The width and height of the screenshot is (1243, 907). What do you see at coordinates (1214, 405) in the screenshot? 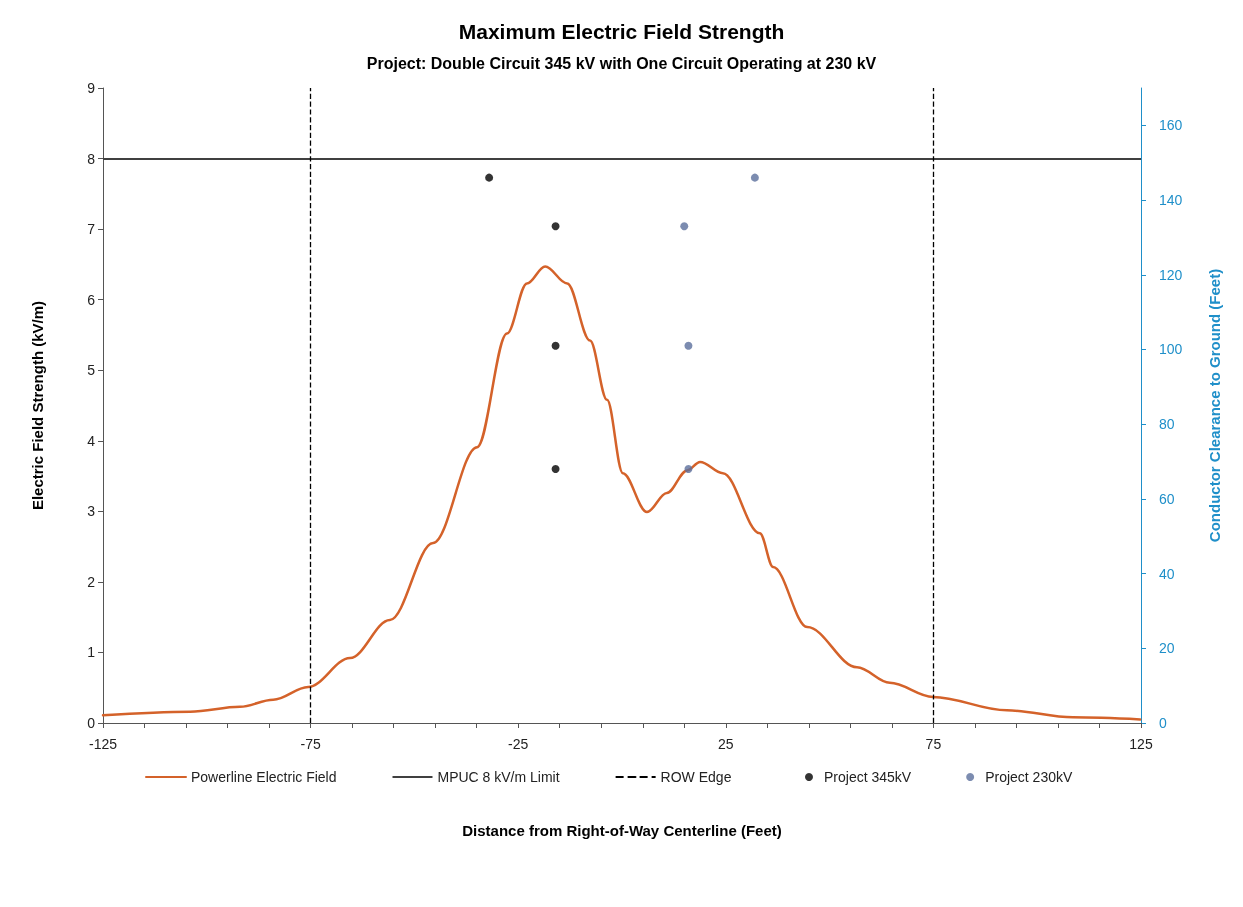
I see `y2-axis-title: Conductor Clearance to Ground (Feet)` at bounding box center [1214, 405].